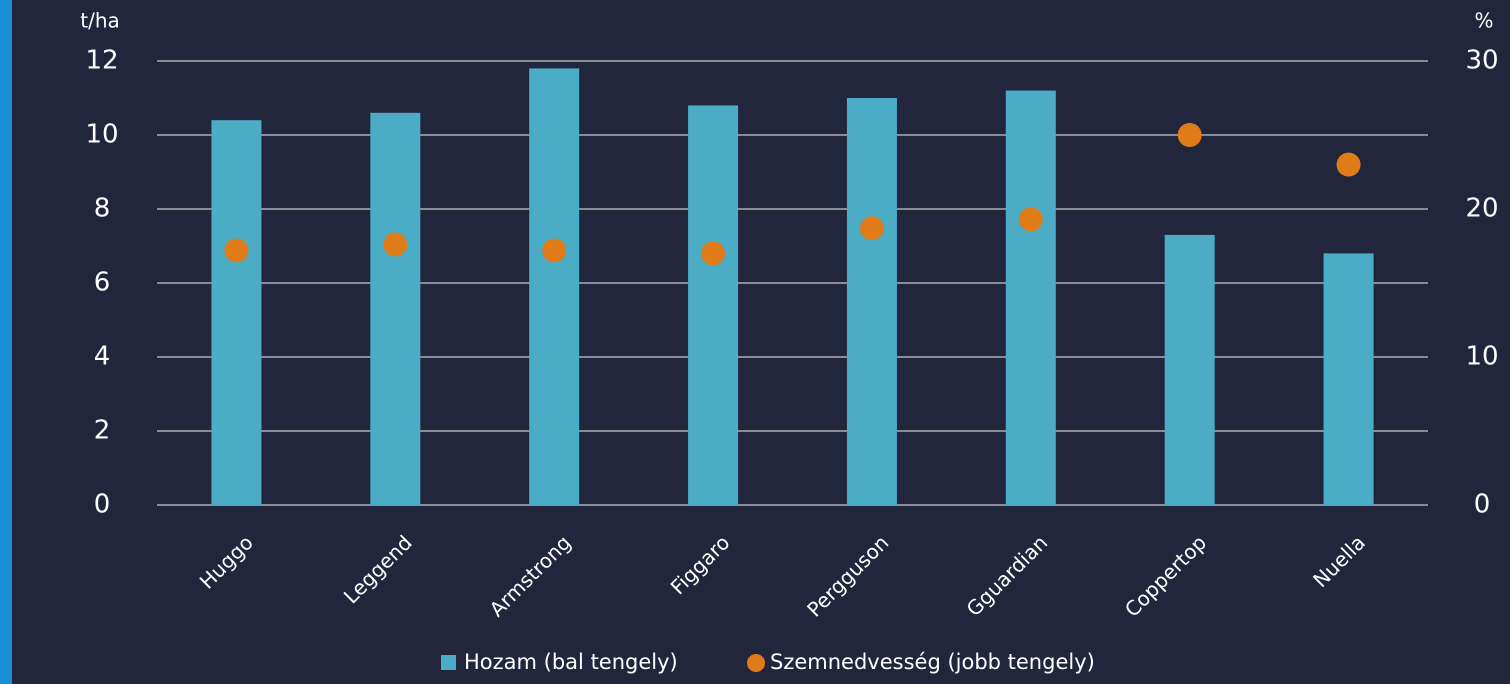 Image resolution: width=1510 pixels, height=684 pixels. Describe the element at coordinates (1007, 575) in the screenshot. I see `x-tick-label: Gguardian` at that location.